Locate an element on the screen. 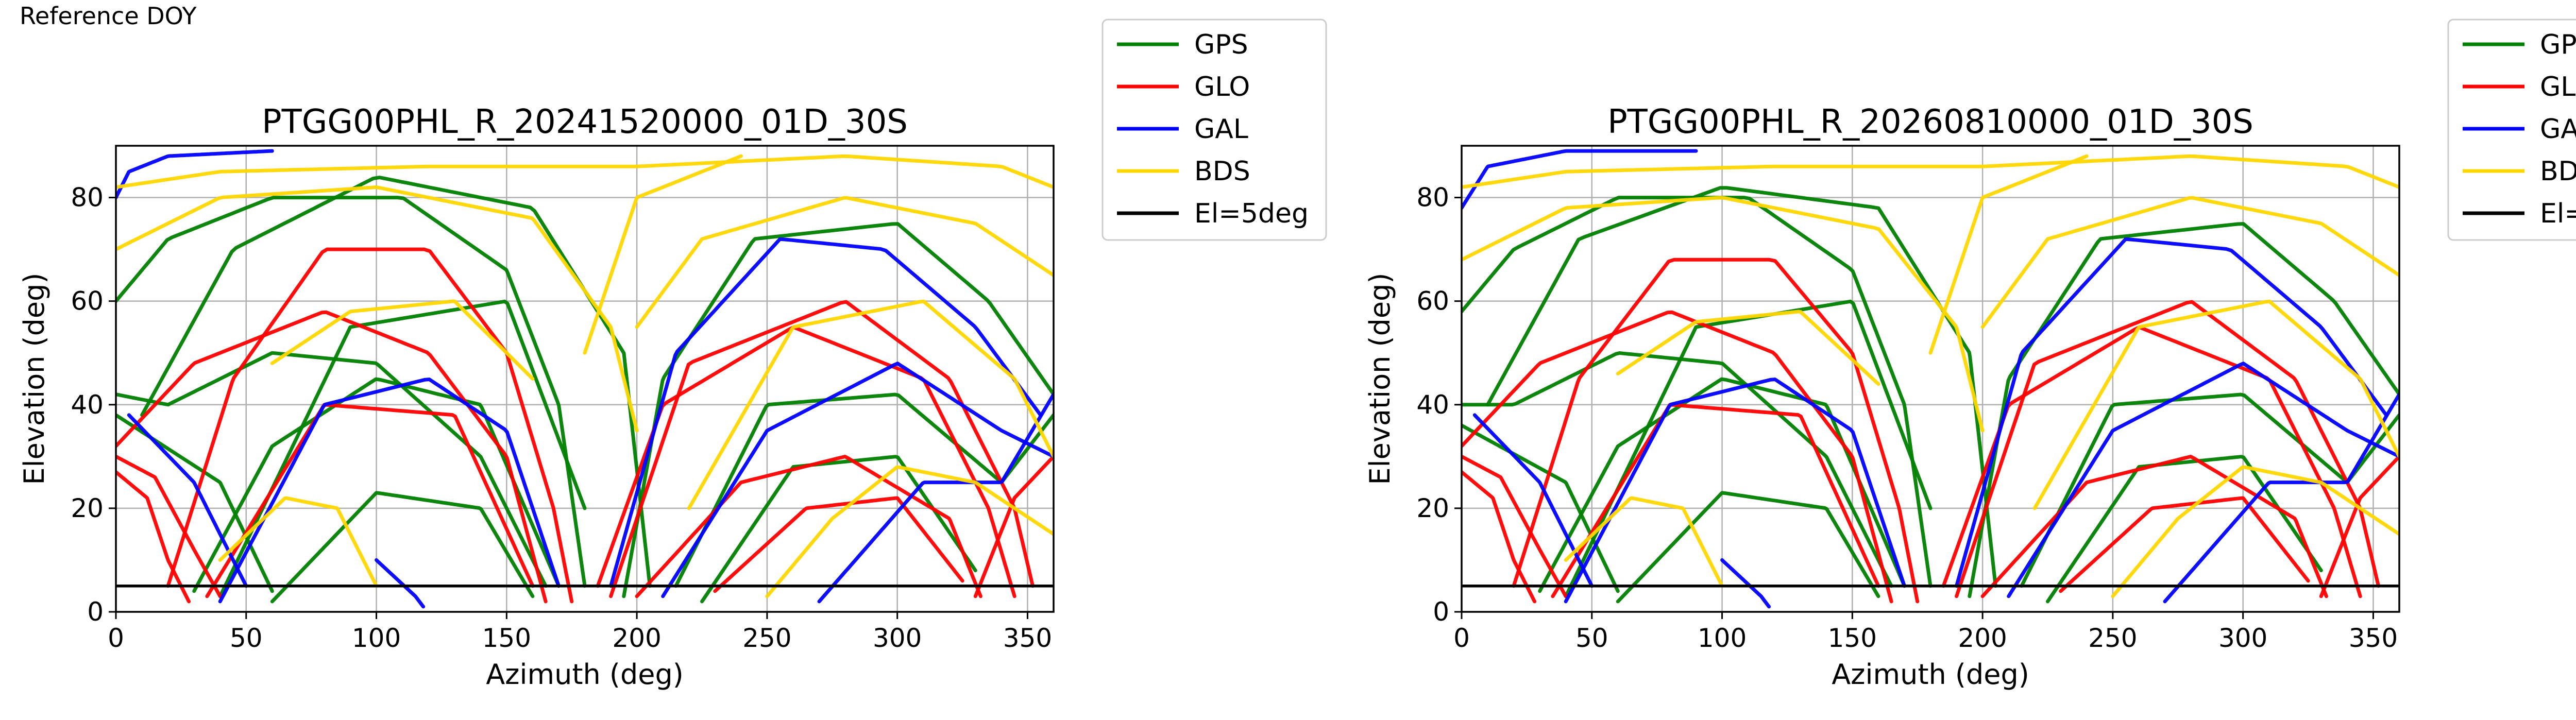  chart-title: PTGG00PHL_R_20241520000_01D_30S is located at coordinates (585, 122).